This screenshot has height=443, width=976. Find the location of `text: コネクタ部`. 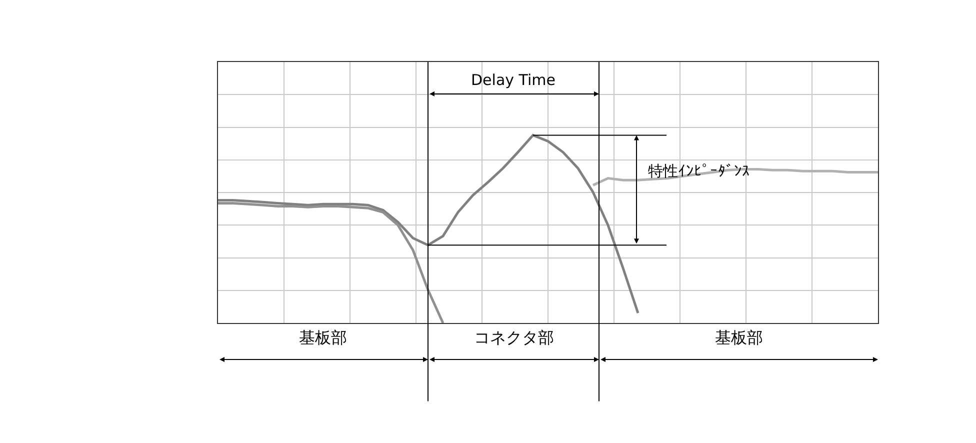

text: コネクタ部 is located at coordinates (514, 337).